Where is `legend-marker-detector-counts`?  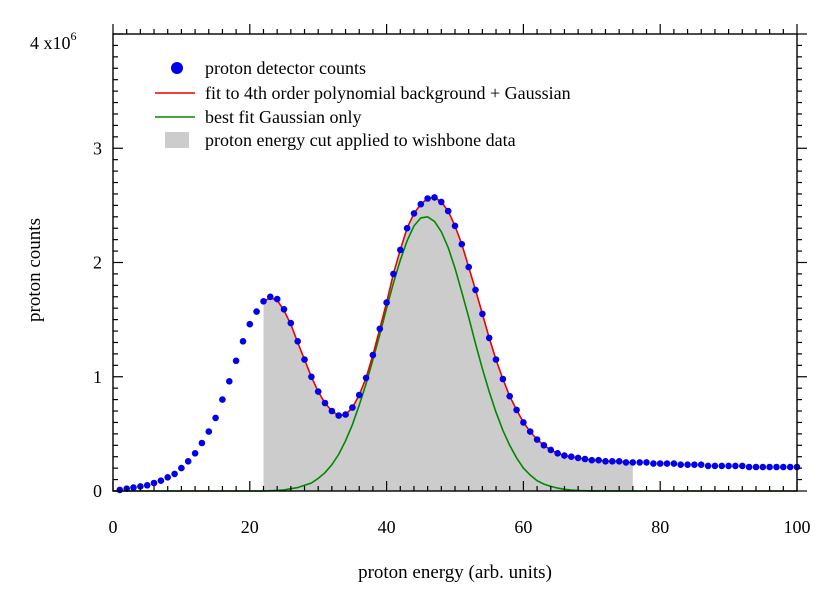
legend-marker-detector-counts is located at coordinates (177, 68).